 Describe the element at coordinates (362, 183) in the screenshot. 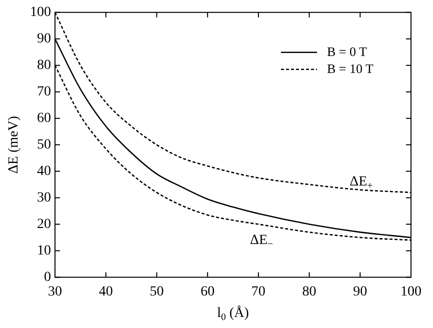

I see `annotation: ΔE+` at that location.